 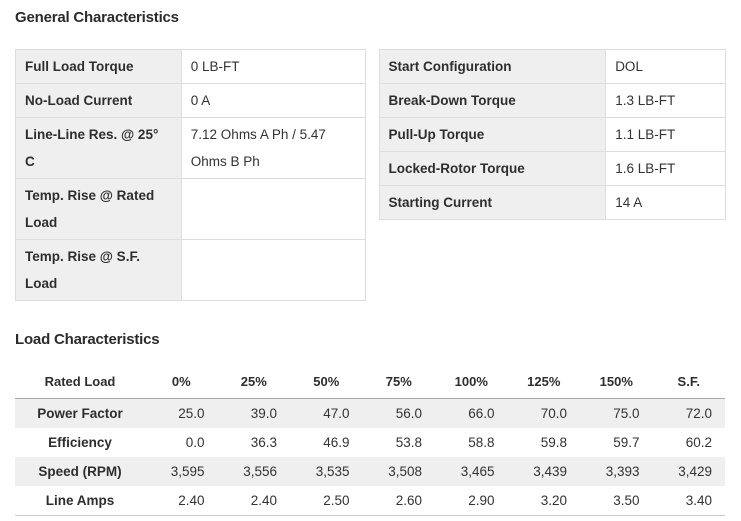 I want to click on table-row: Full Load Torque 0 LB-FT, so click(x=190, y=66).